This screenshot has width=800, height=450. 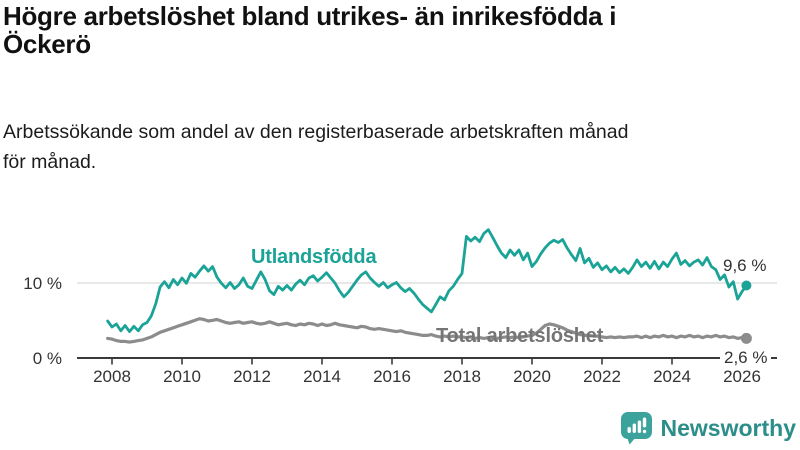 What do you see at coordinates (182, 376) in the screenshot?
I see `x-tick-label-2010: 2010` at bounding box center [182, 376].